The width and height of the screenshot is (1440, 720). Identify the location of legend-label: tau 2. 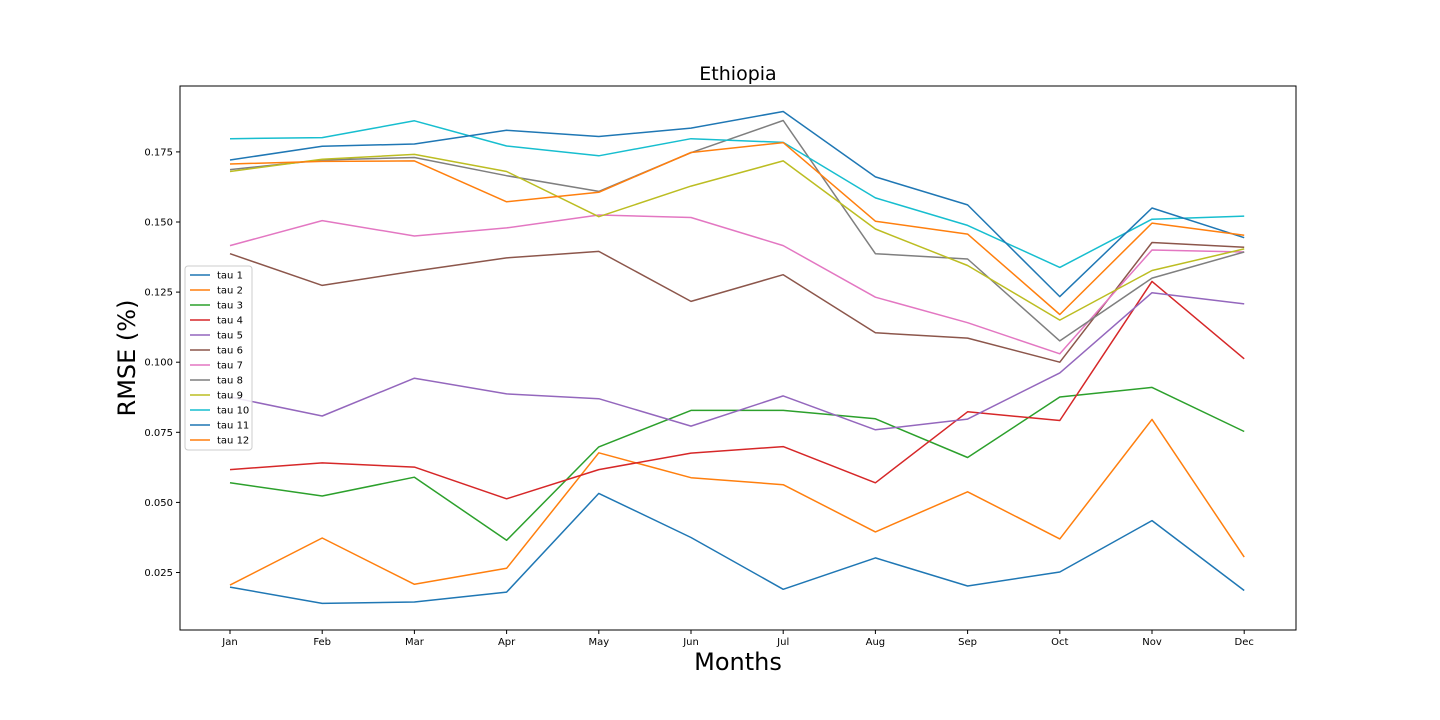
(230, 291).